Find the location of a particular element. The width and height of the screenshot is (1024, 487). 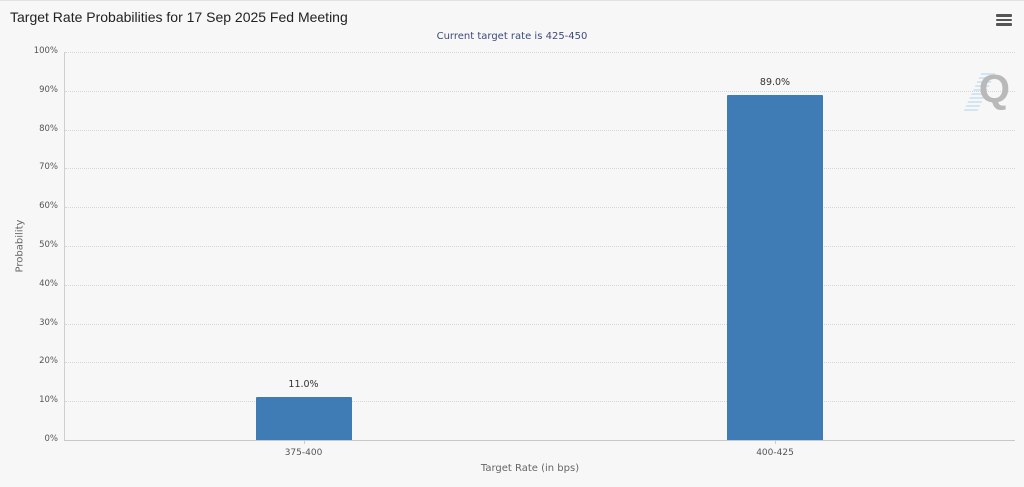

y-tick-label: 70% is located at coordinates (48, 167).